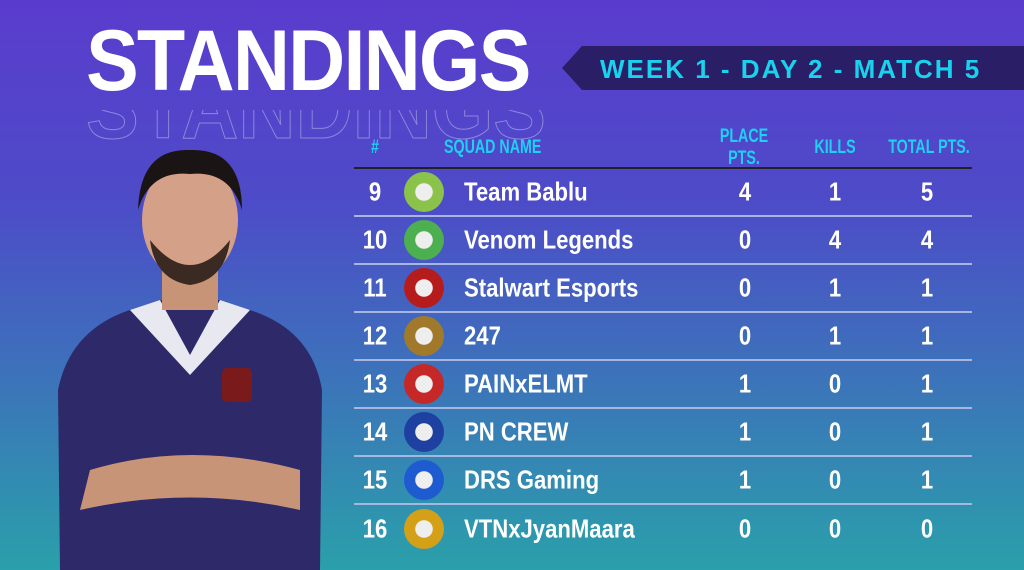  Describe the element at coordinates (375, 431) in the screenshot. I see `rank: 14` at that location.